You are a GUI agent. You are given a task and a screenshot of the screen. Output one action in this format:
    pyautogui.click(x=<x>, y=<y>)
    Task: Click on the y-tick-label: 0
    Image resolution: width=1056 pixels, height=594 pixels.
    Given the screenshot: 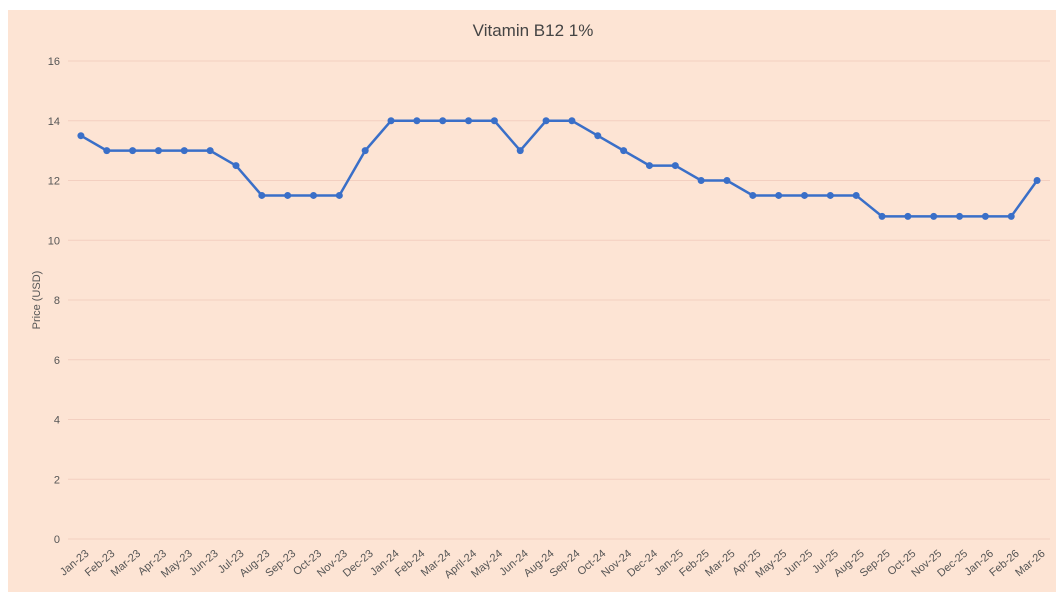 What is the action you would take?
    pyautogui.click(x=57, y=540)
    